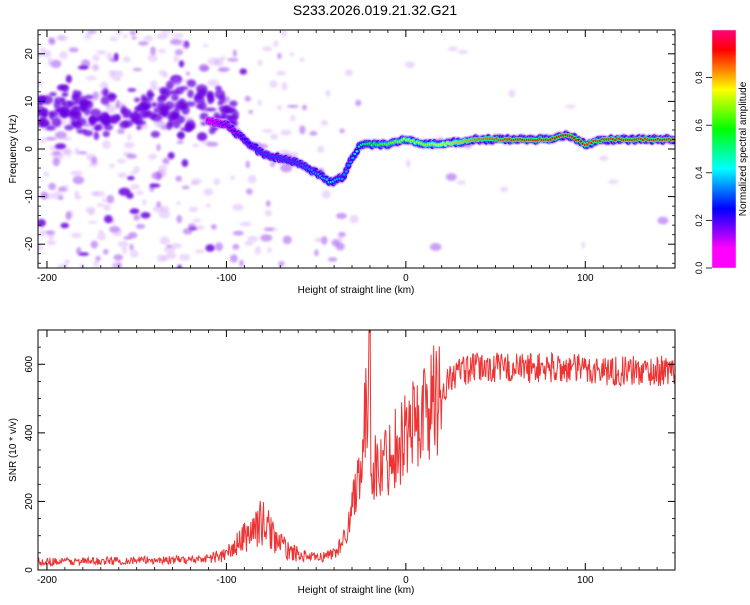  Describe the element at coordinates (356, 590) in the screenshot. I see `snr-x-axis-label: Height of straight line (km)` at that location.